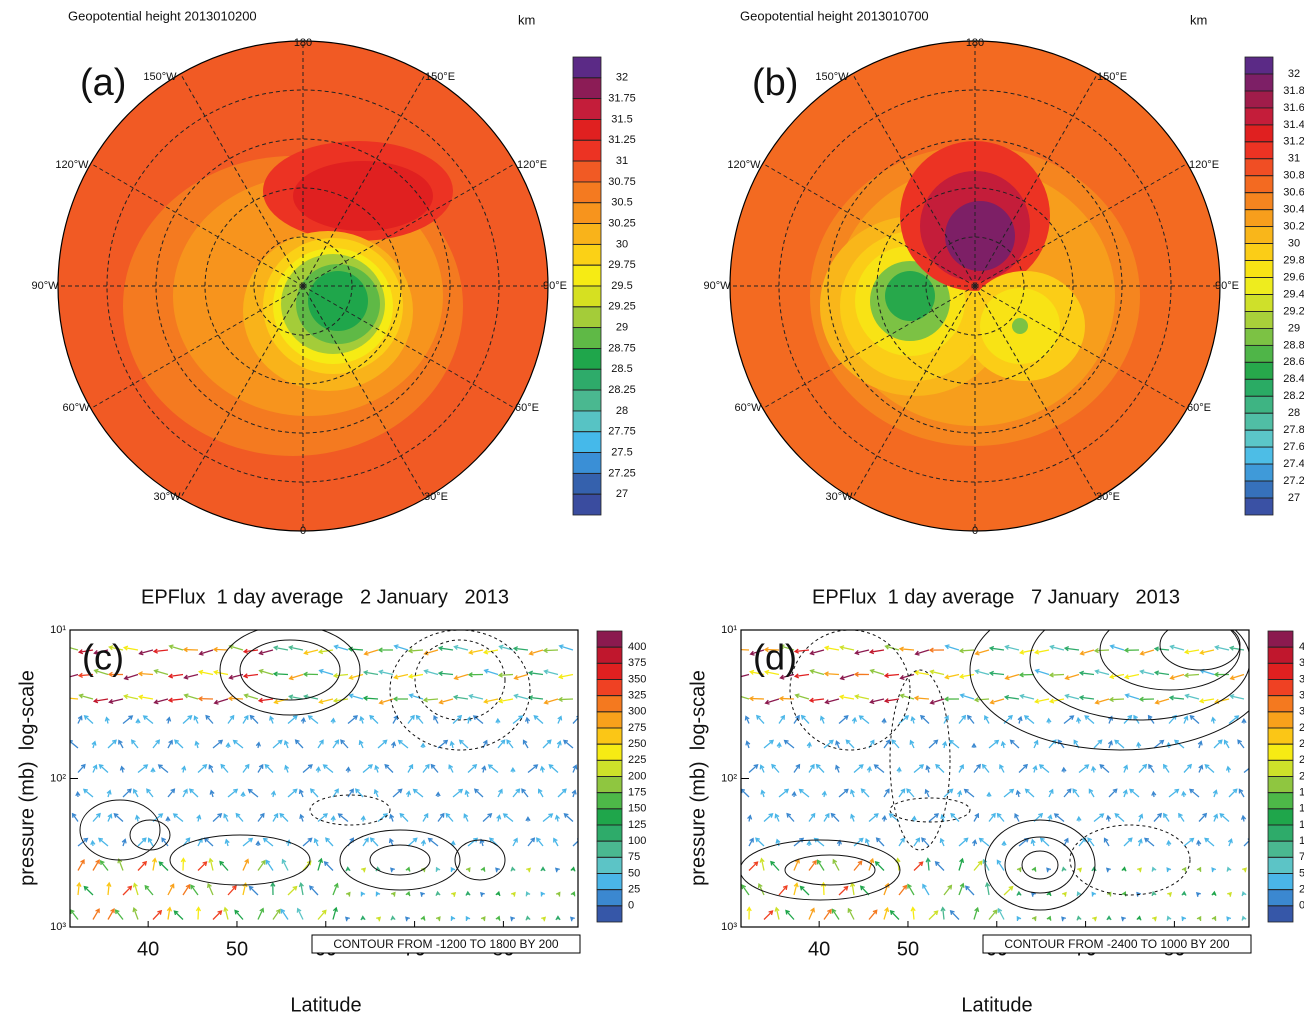  What do you see at coordinates (1198, 19) in the screenshot?
I see `units-label: km` at bounding box center [1198, 19].